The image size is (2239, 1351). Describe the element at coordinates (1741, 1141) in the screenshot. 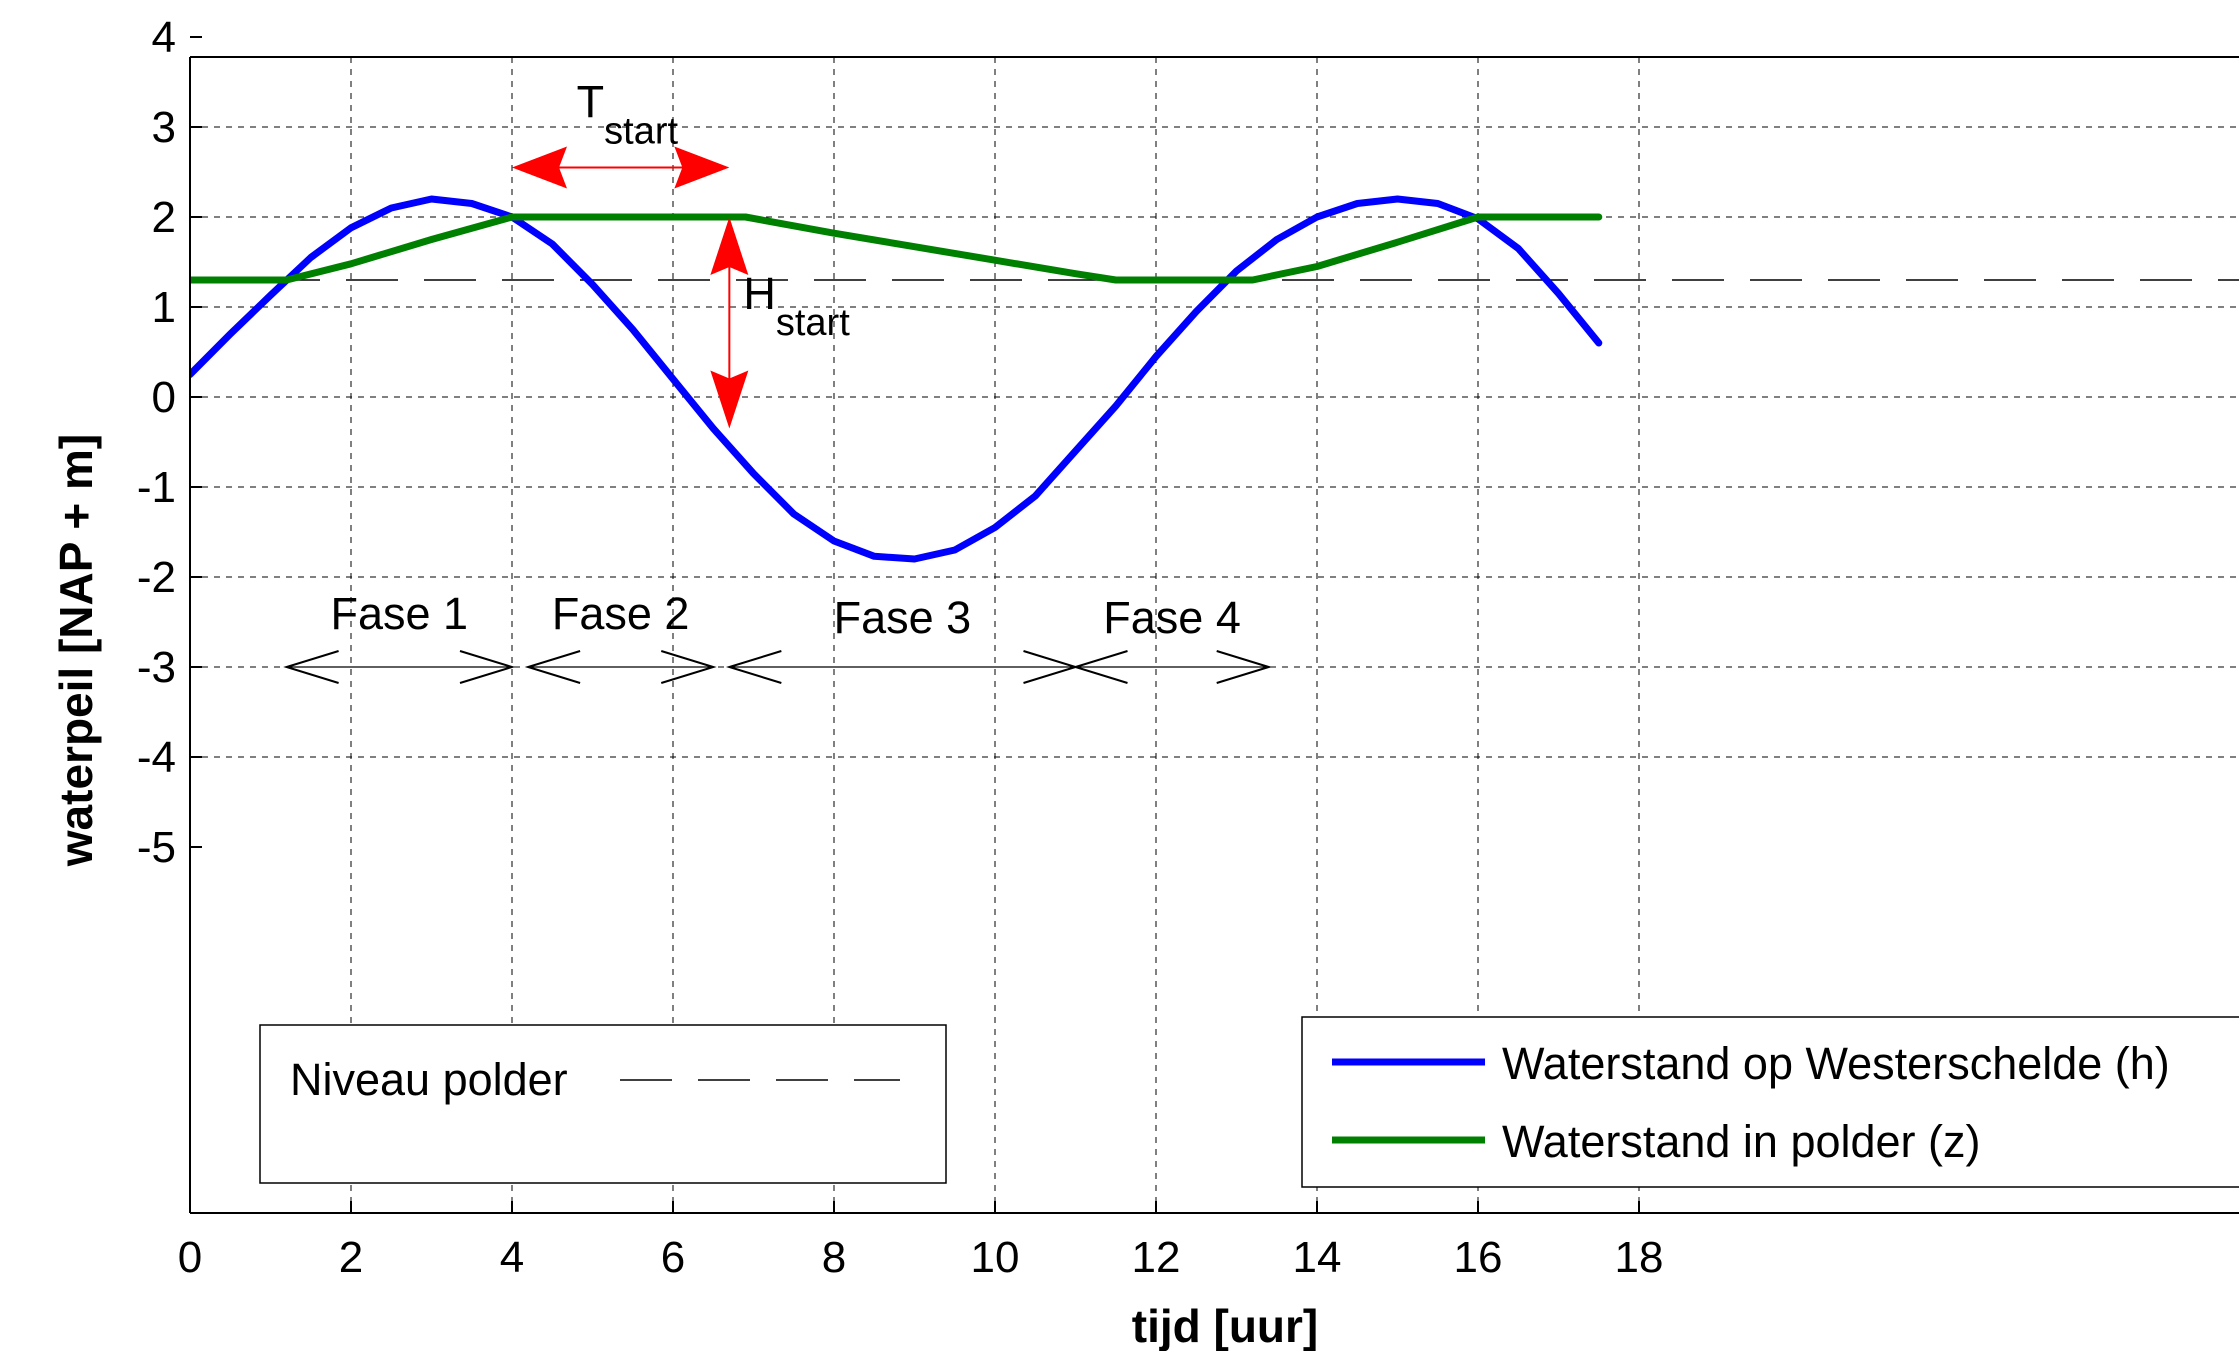

I see `legend-label-z: Waterstand in polder (z)` at that location.